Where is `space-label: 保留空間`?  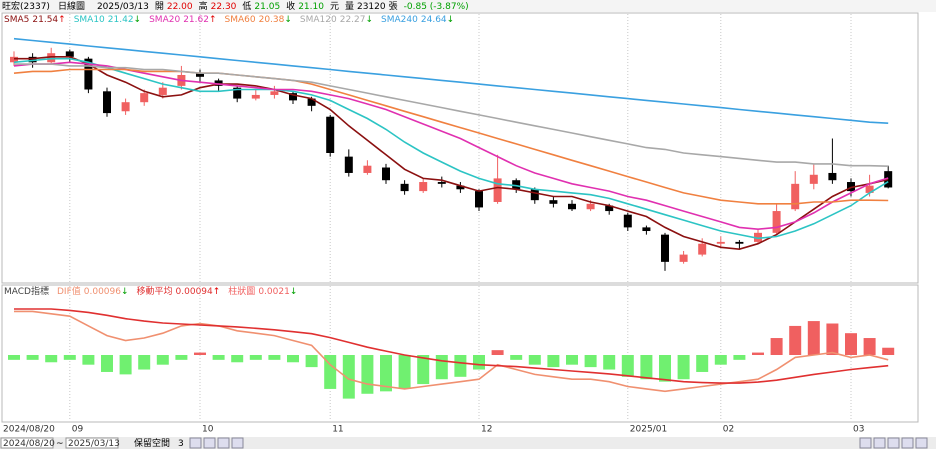
space-label: 保留空間 is located at coordinates (152, 443).